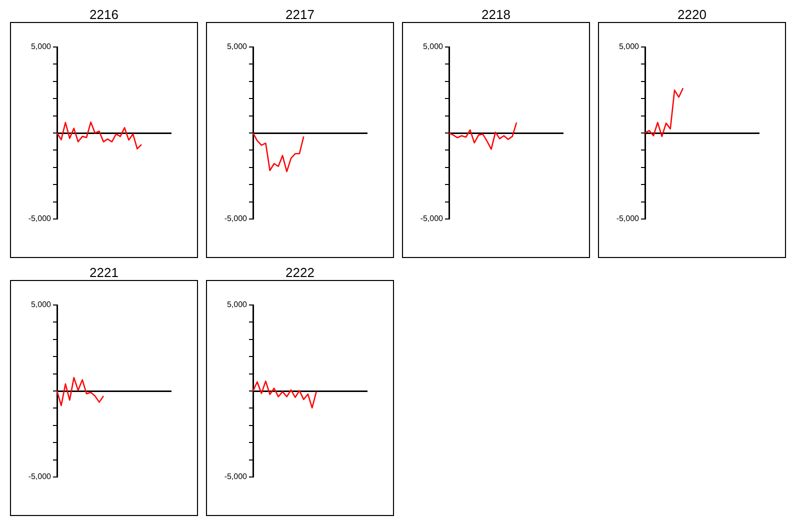  What do you see at coordinates (104, 272) in the screenshot?
I see `chart-title: 2221` at bounding box center [104, 272].